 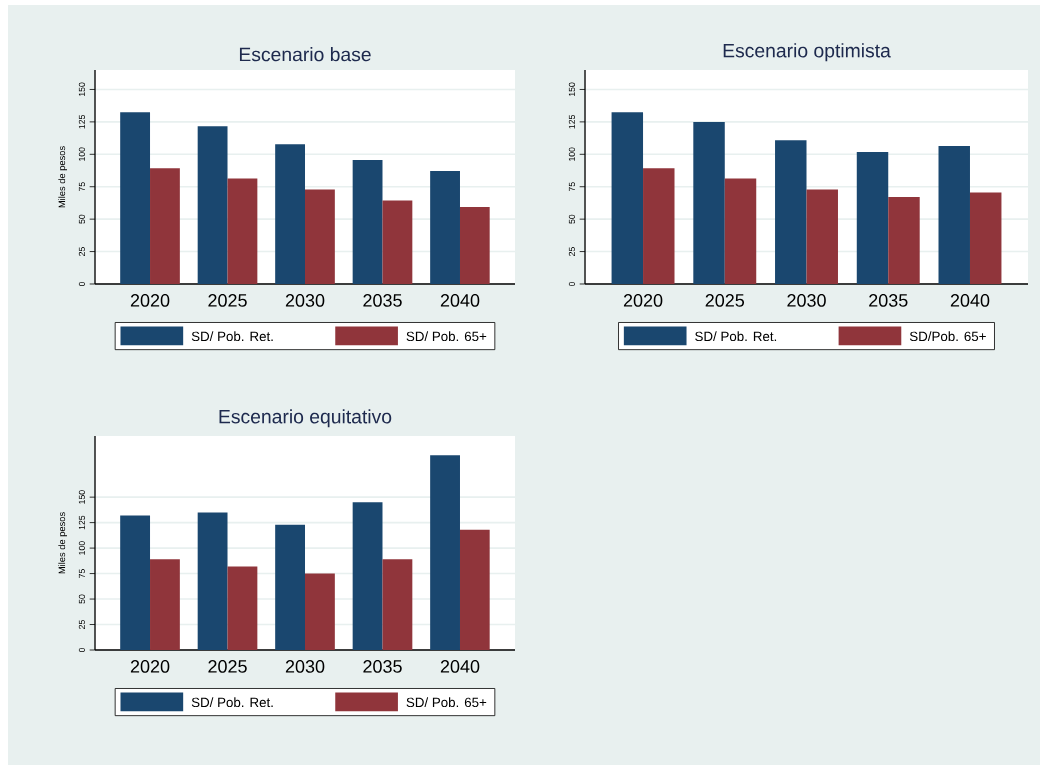 What do you see at coordinates (947, 336) in the screenshot?
I see `legend-label: SD/Pob. 65+` at bounding box center [947, 336].